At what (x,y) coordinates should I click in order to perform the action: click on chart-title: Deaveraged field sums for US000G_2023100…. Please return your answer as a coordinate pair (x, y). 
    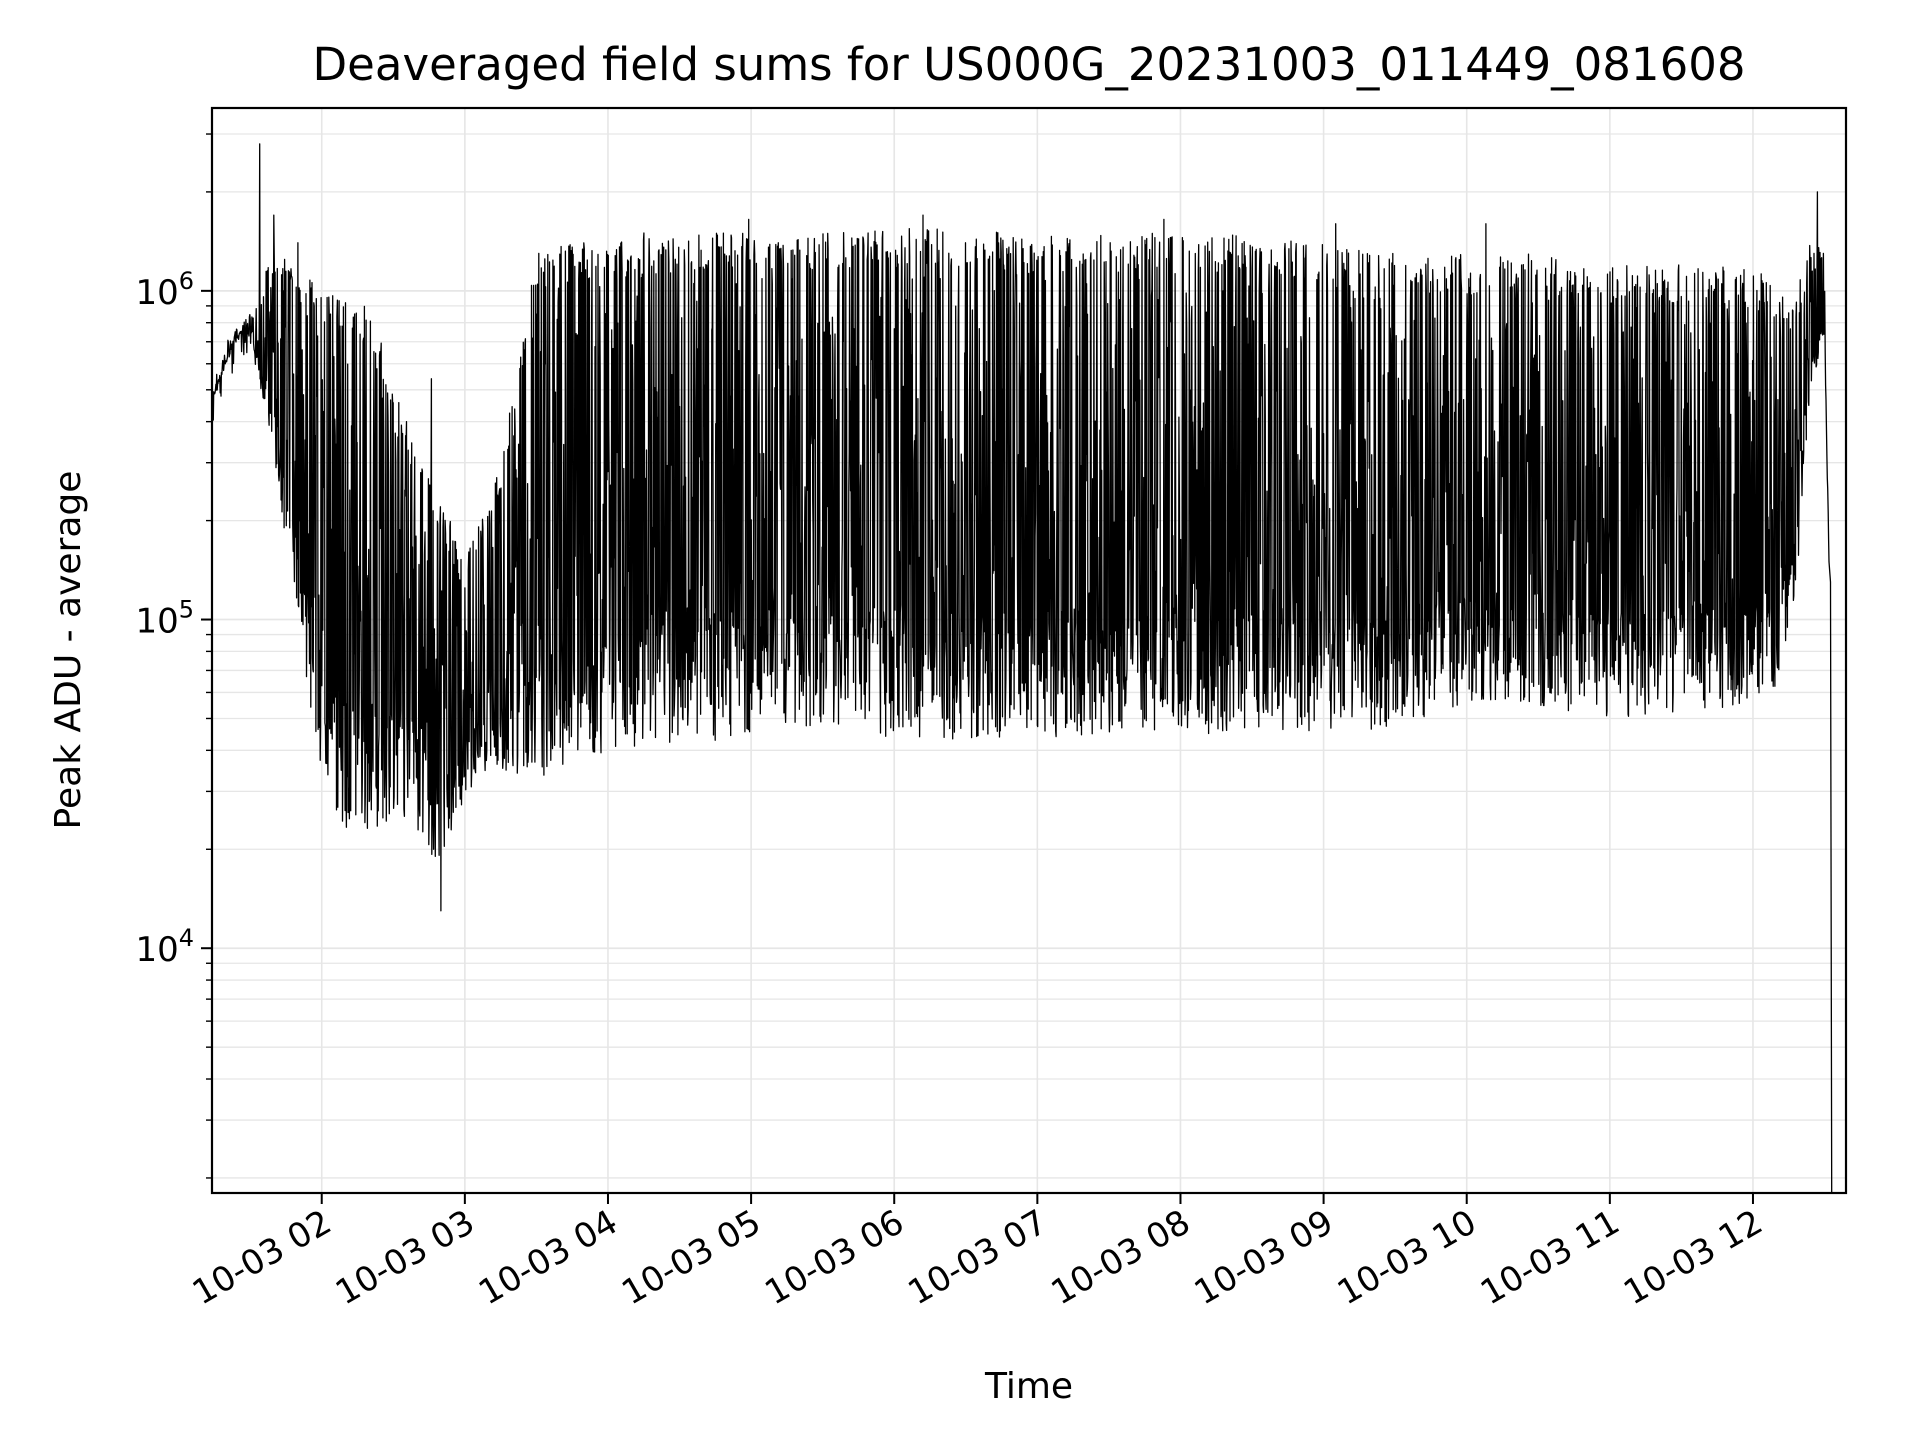
    Looking at the image, I should click on (1029, 64).